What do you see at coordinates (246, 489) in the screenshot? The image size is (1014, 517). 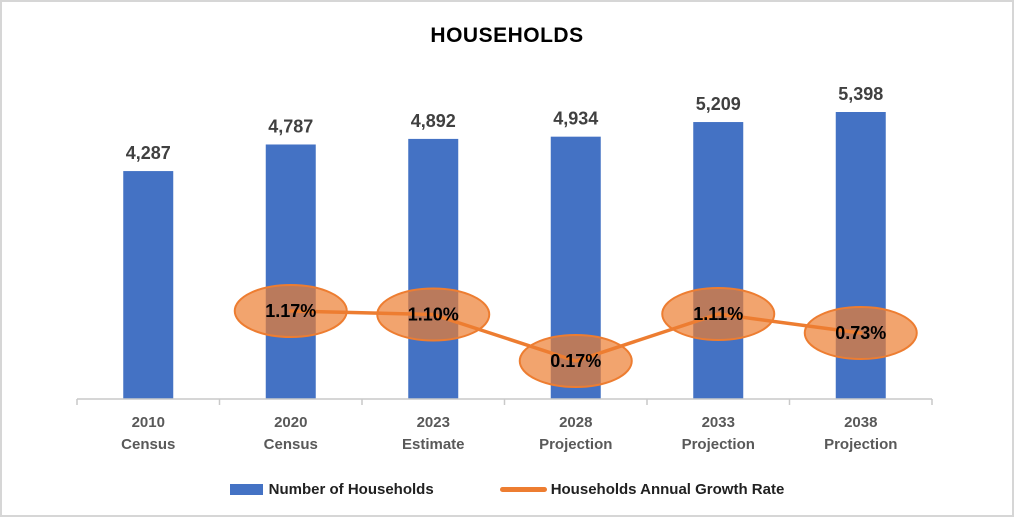 I see `bar-series-swatch` at bounding box center [246, 489].